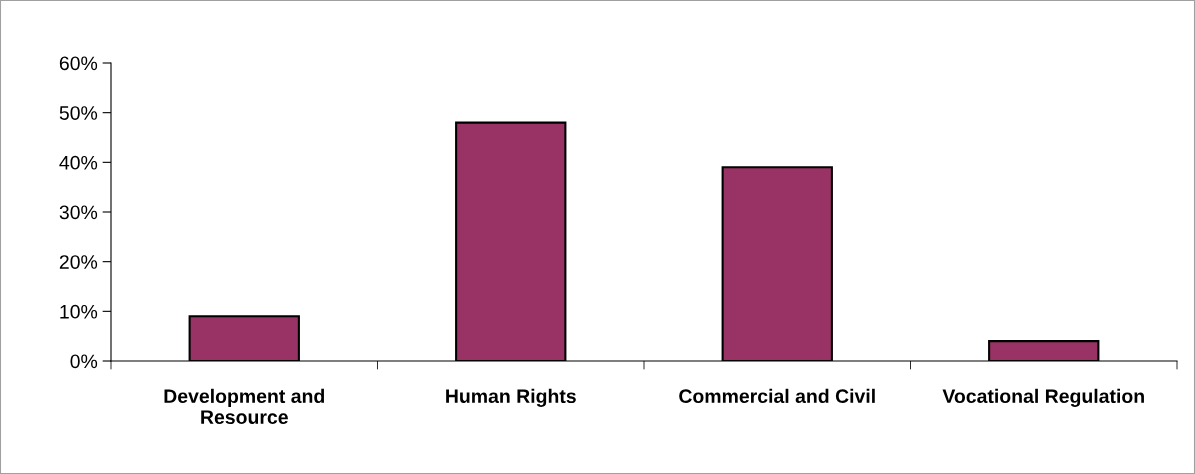 The width and height of the screenshot is (1195, 474). Describe the element at coordinates (78, 212) in the screenshot. I see `y-tick-label: 30%` at that location.